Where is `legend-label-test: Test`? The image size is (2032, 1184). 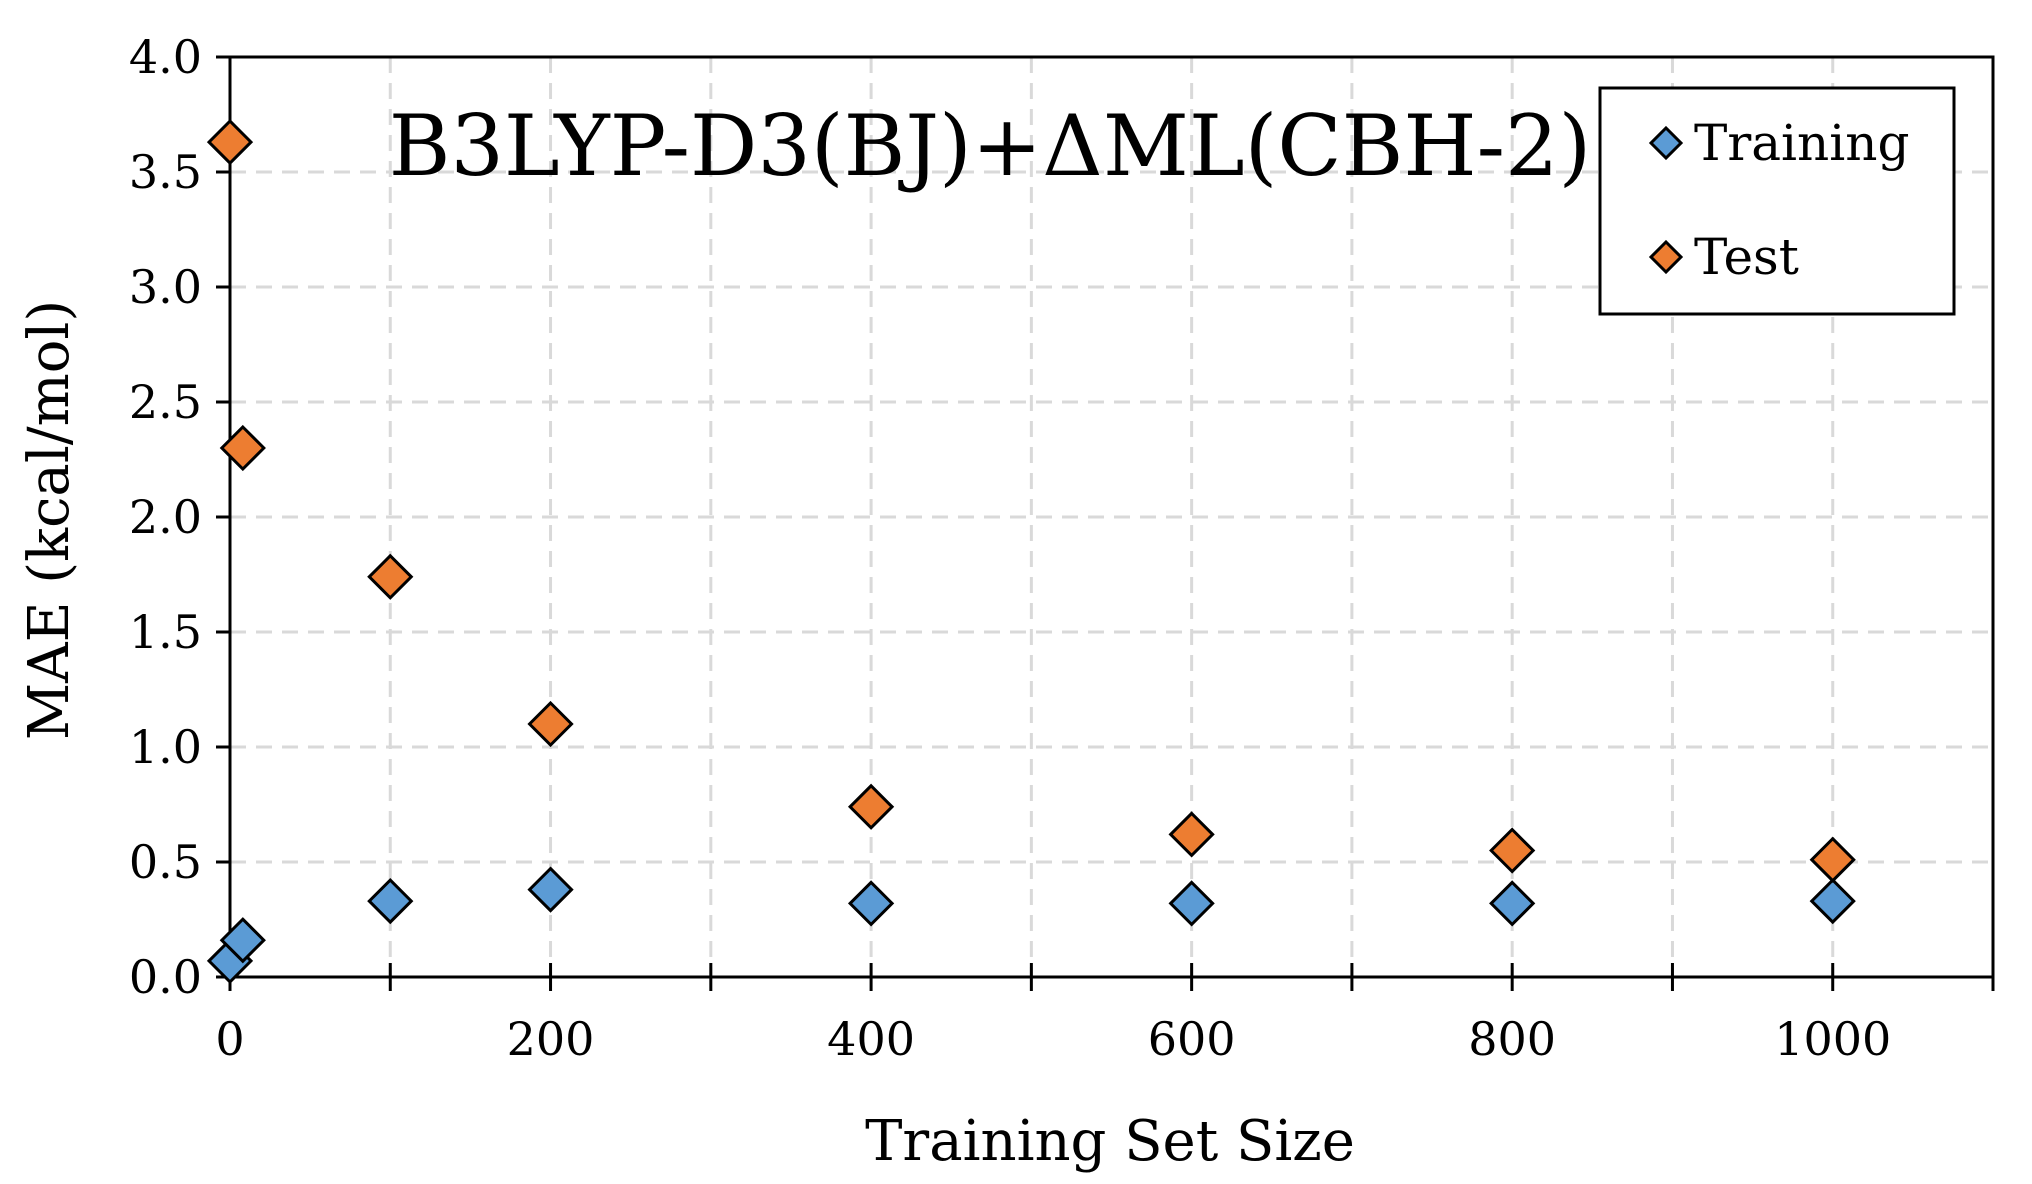
legend-label-test: Test is located at coordinates (1746, 257).